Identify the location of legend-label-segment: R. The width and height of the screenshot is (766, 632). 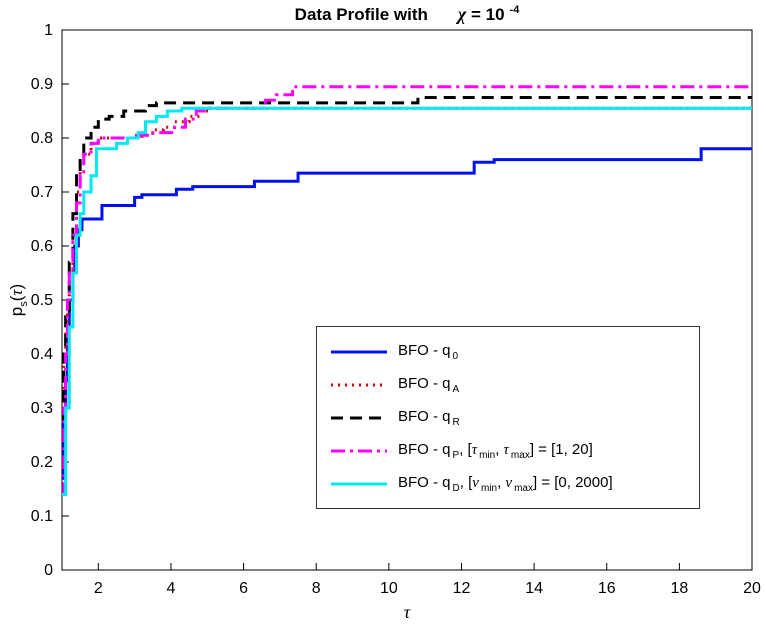
(456, 422).